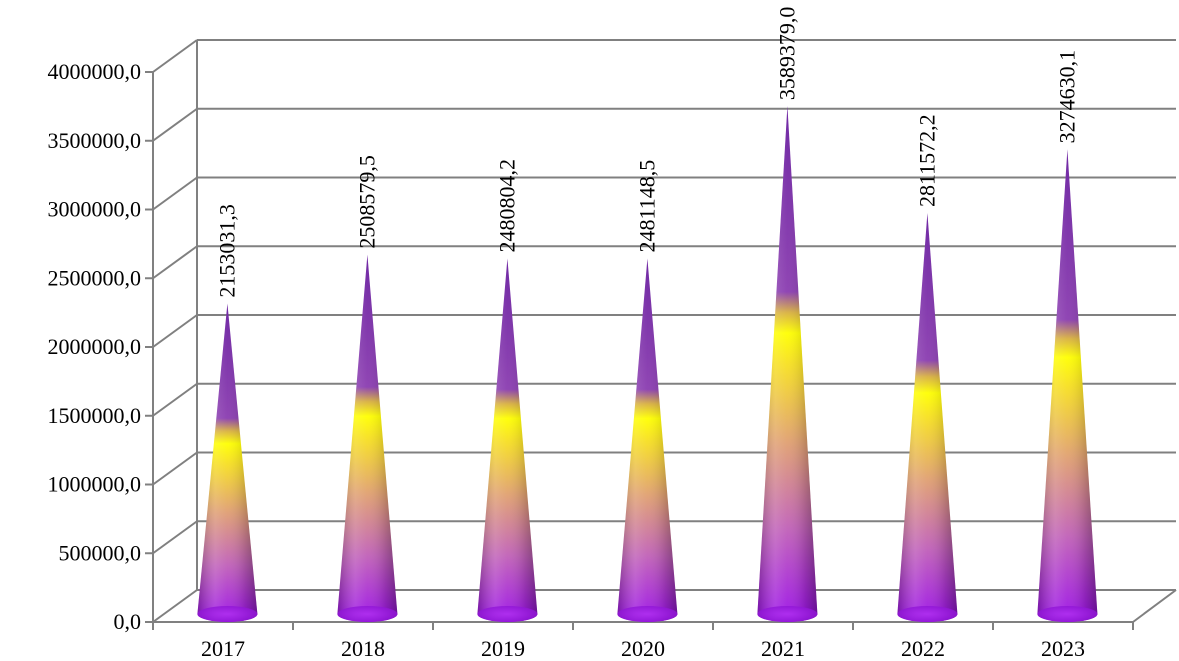 This screenshot has width=1179, height=661. I want to click on x-tick-label: 2020, so click(643, 648).